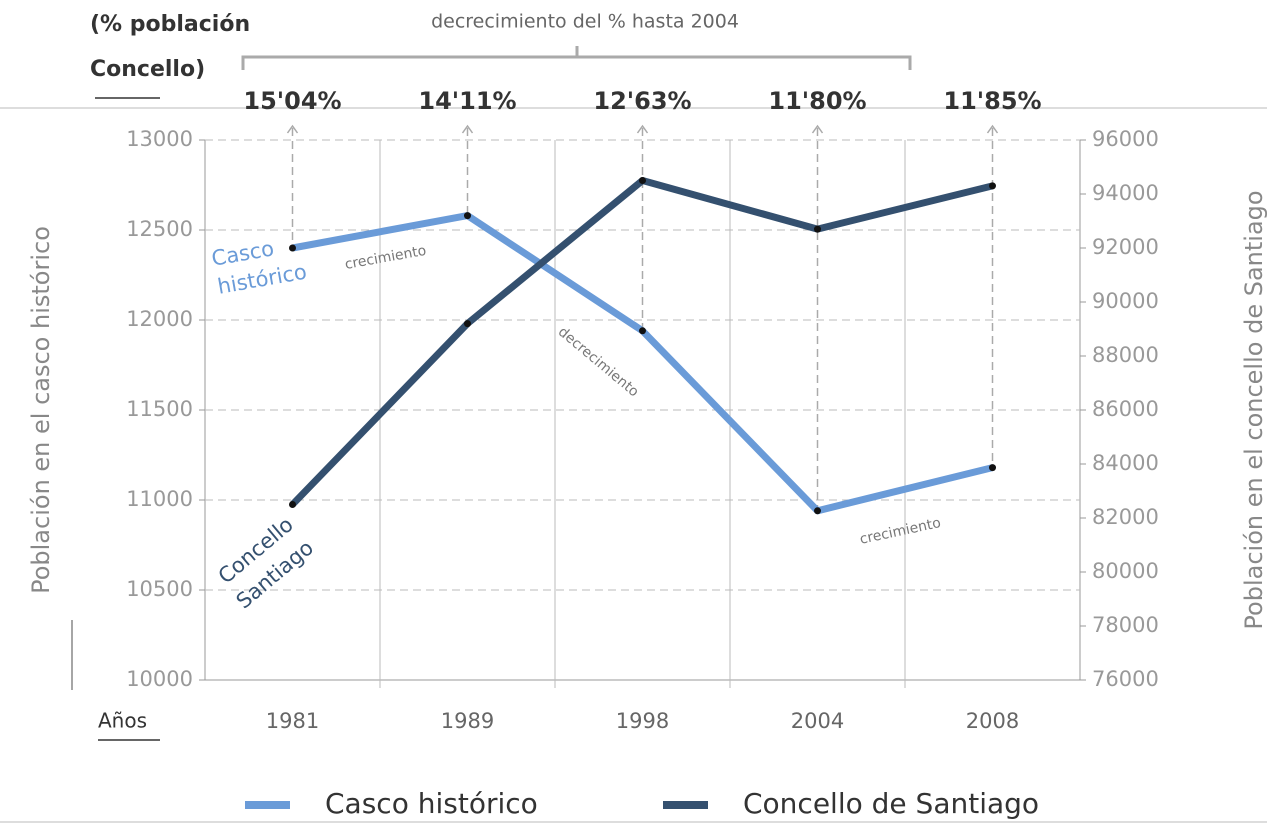 This screenshot has width=1267, height=829. Describe the element at coordinates (159, 319) in the screenshot. I see `y-tick-label: 12000` at that location.